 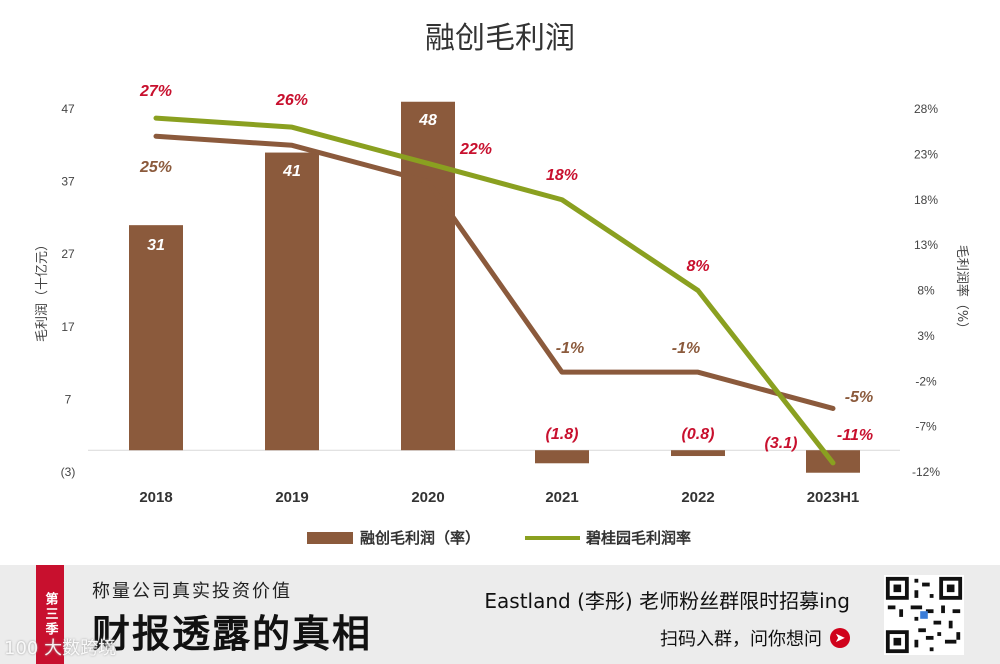 I want to click on y-right-tick-label: 13%, so click(x=926, y=245).